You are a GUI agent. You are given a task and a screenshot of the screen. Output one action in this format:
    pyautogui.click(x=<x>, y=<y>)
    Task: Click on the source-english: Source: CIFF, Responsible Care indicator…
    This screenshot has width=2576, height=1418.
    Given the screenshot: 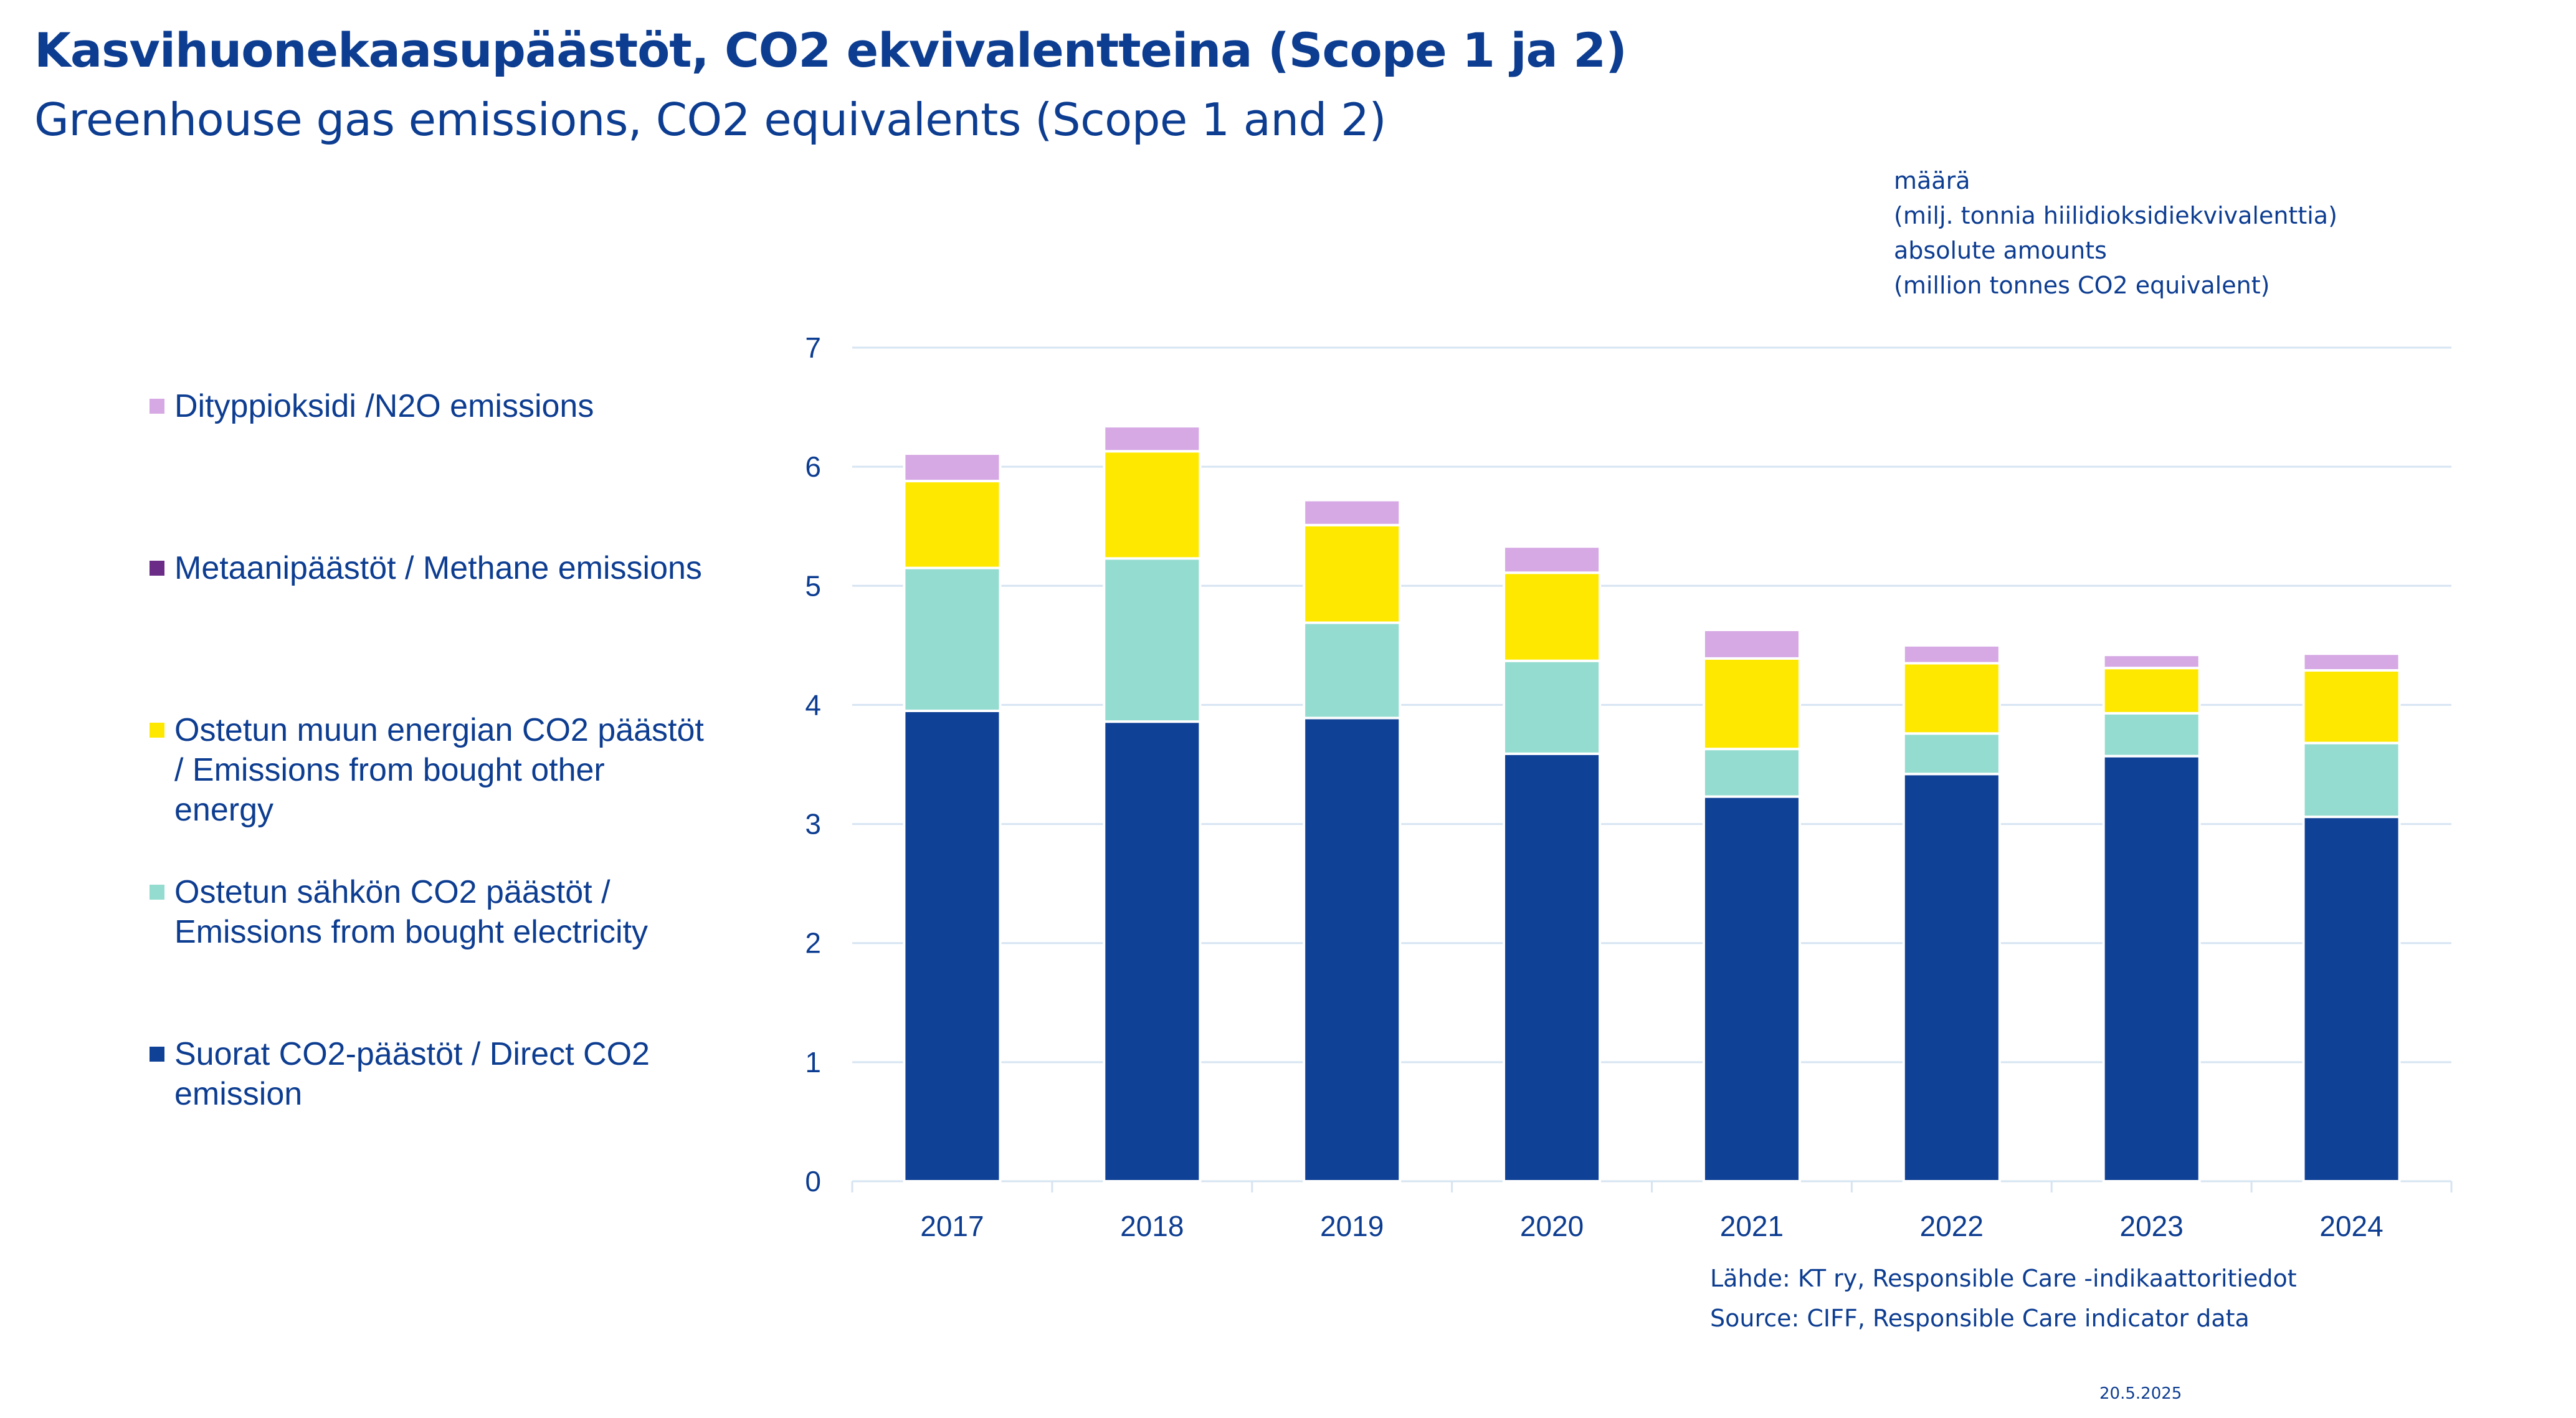 What is the action you would take?
    pyautogui.click(x=1980, y=1318)
    